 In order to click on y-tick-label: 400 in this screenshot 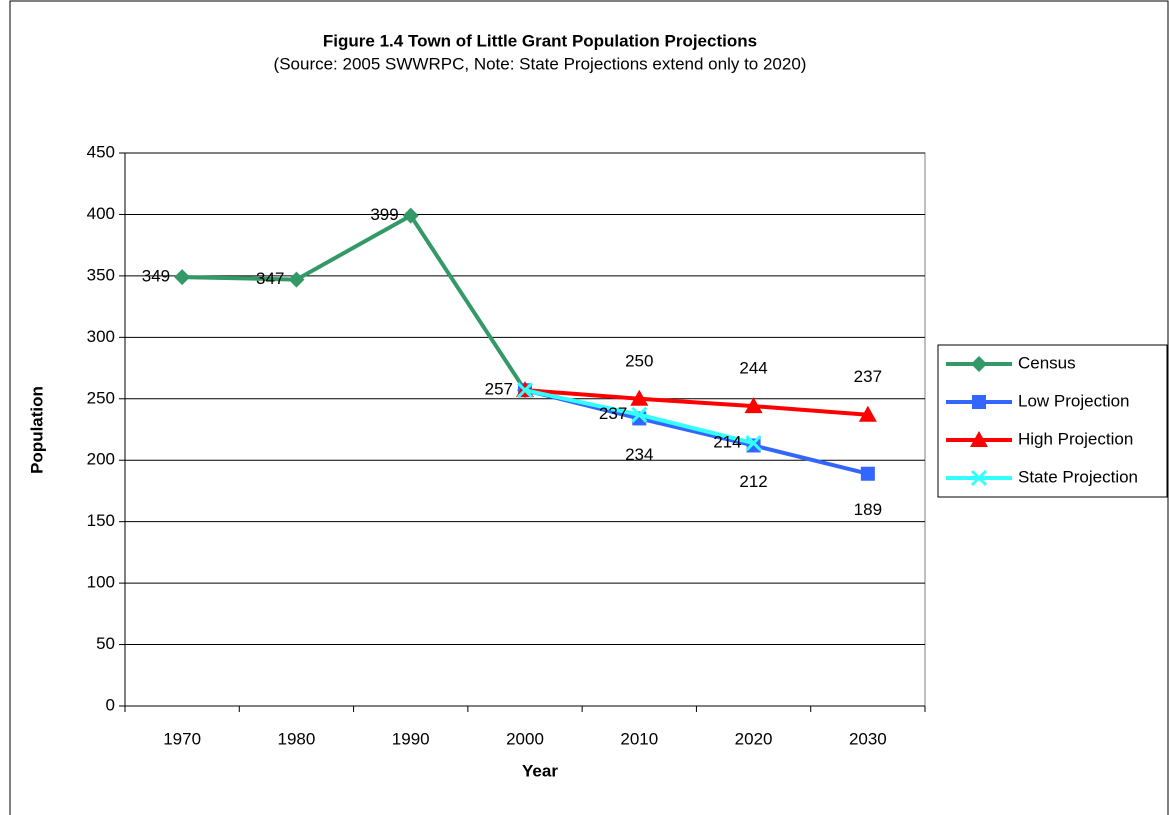, I will do `click(101, 213)`.